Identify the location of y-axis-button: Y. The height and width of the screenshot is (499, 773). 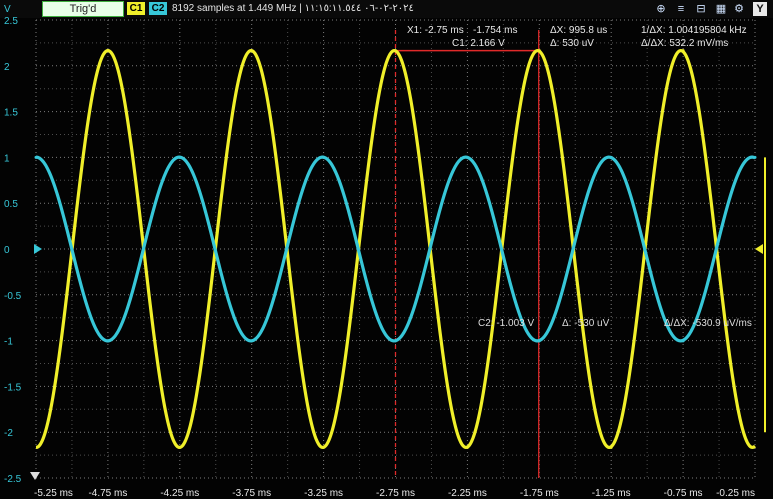
(760, 9).